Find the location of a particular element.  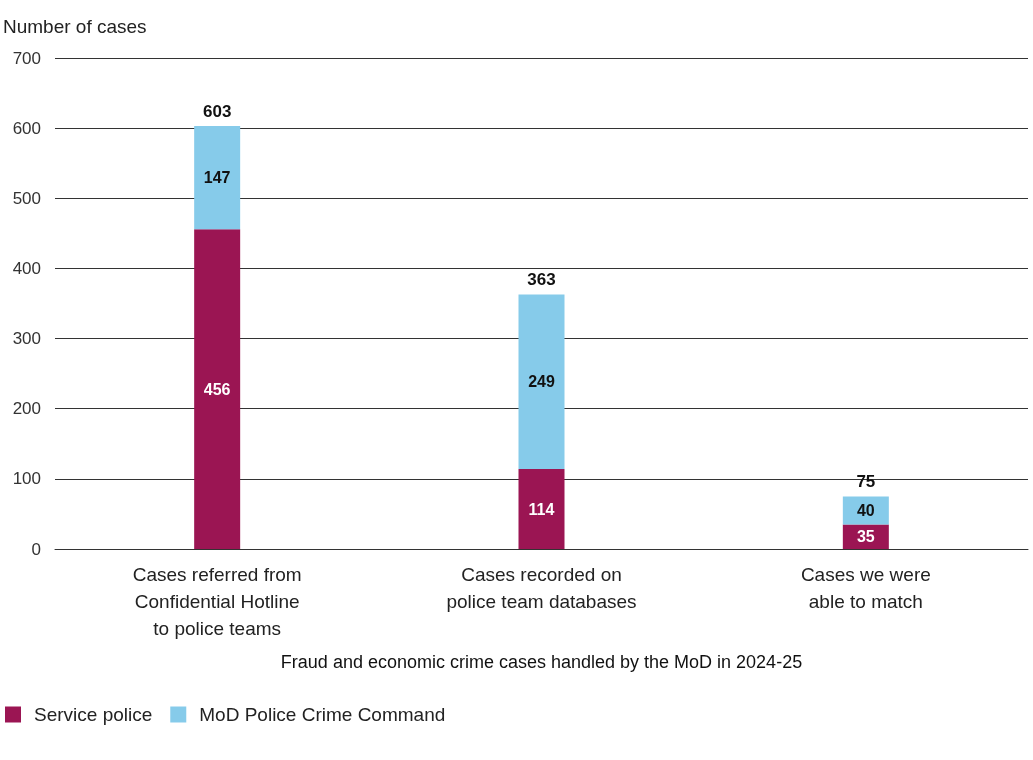

y-tick-label: 300 is located at coordinates (26, 339).